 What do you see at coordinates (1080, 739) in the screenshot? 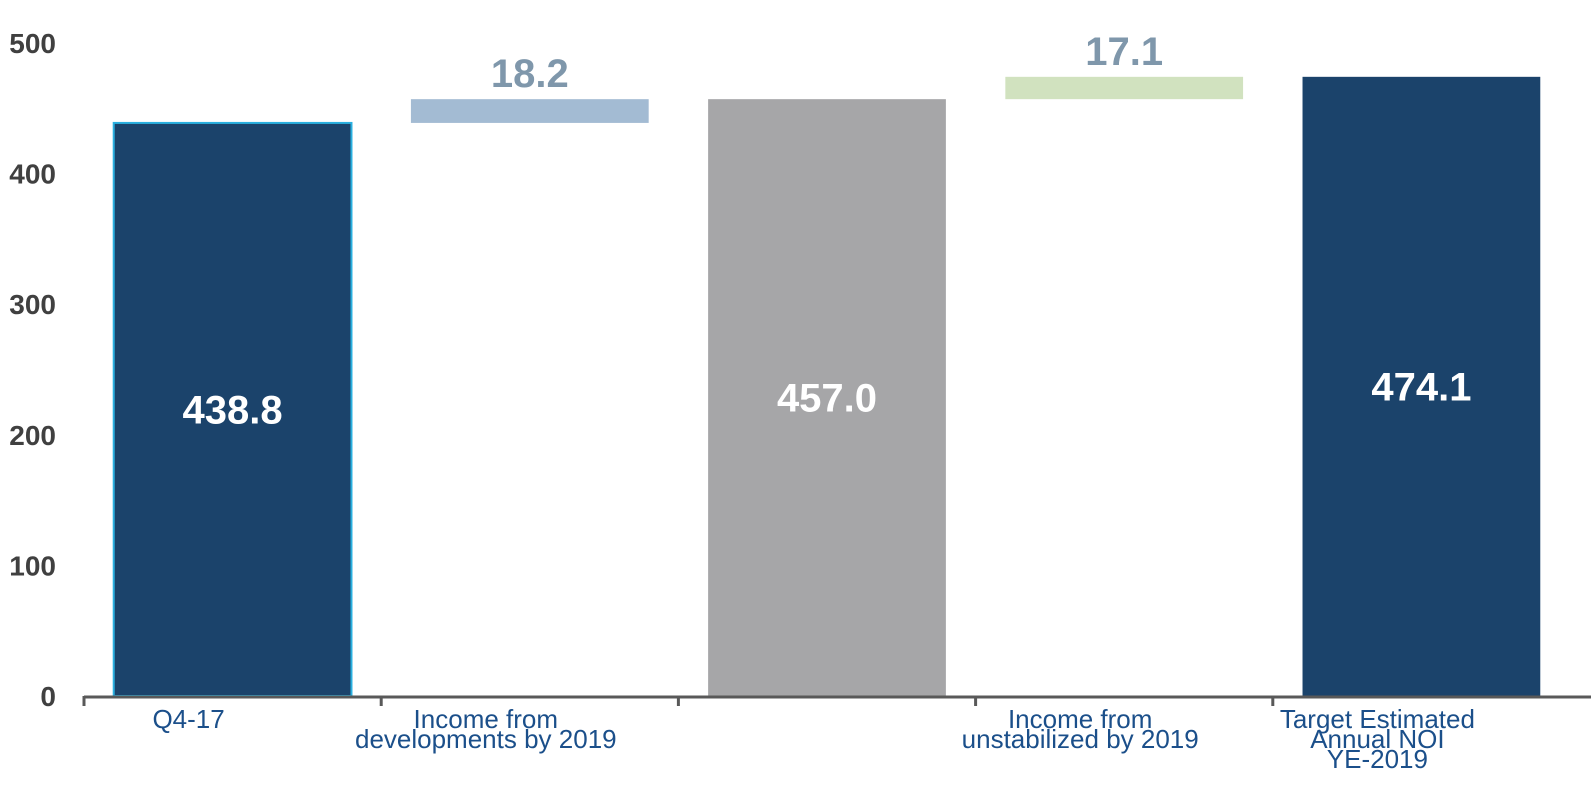
I see `x-category-label: unstabilized by 2019` at bounding box center [1080, 739].